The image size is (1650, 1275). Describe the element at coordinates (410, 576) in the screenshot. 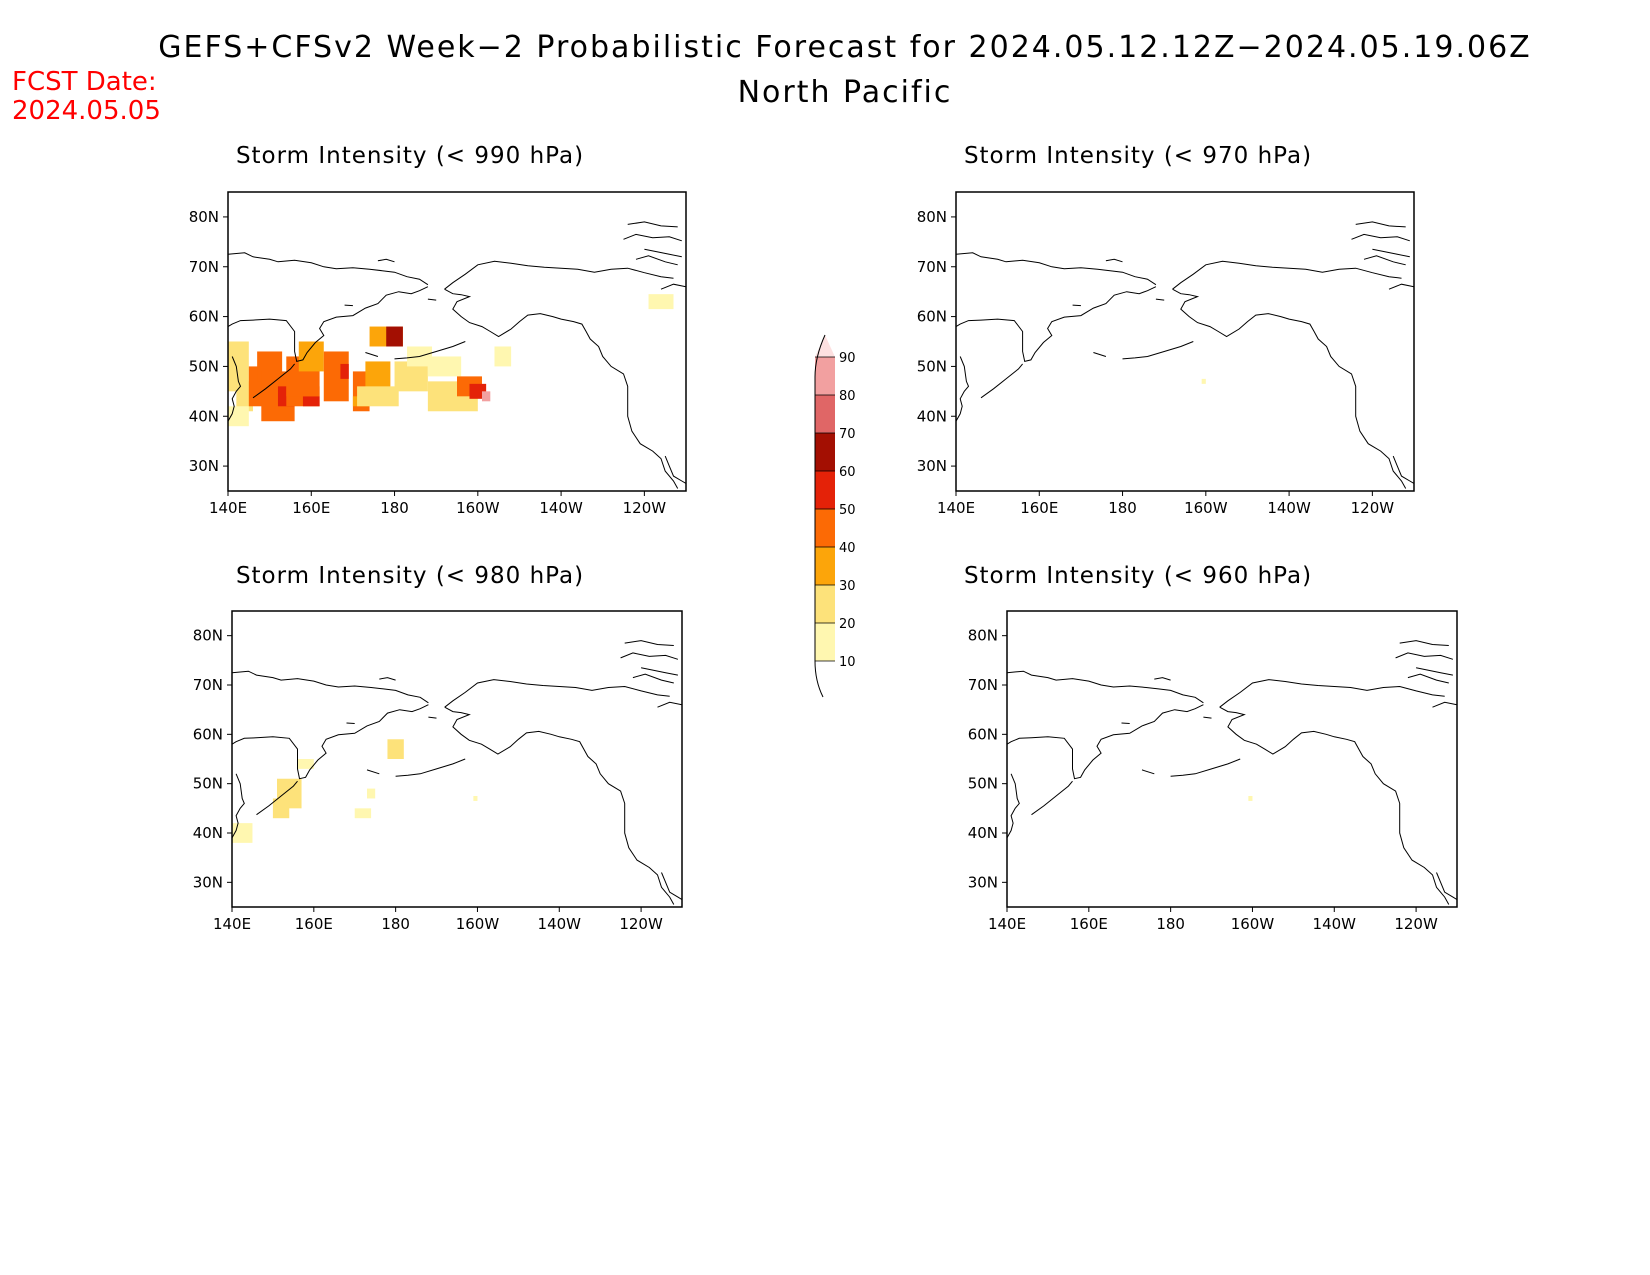

I see `panel-title: Storm Intensity (< 980 hPa)` at that location.